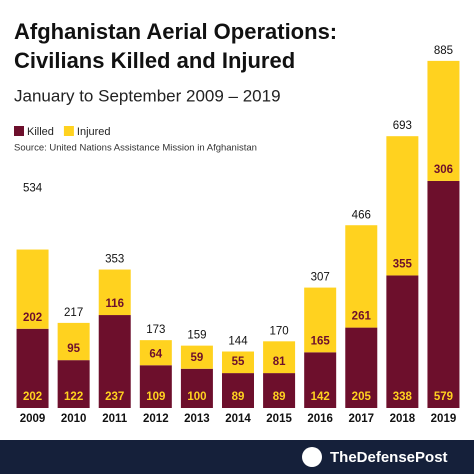  What do you see at coordinates (114, 397) in the screenshot?
I see `value-label: 237` at bounding box center [114, 397].